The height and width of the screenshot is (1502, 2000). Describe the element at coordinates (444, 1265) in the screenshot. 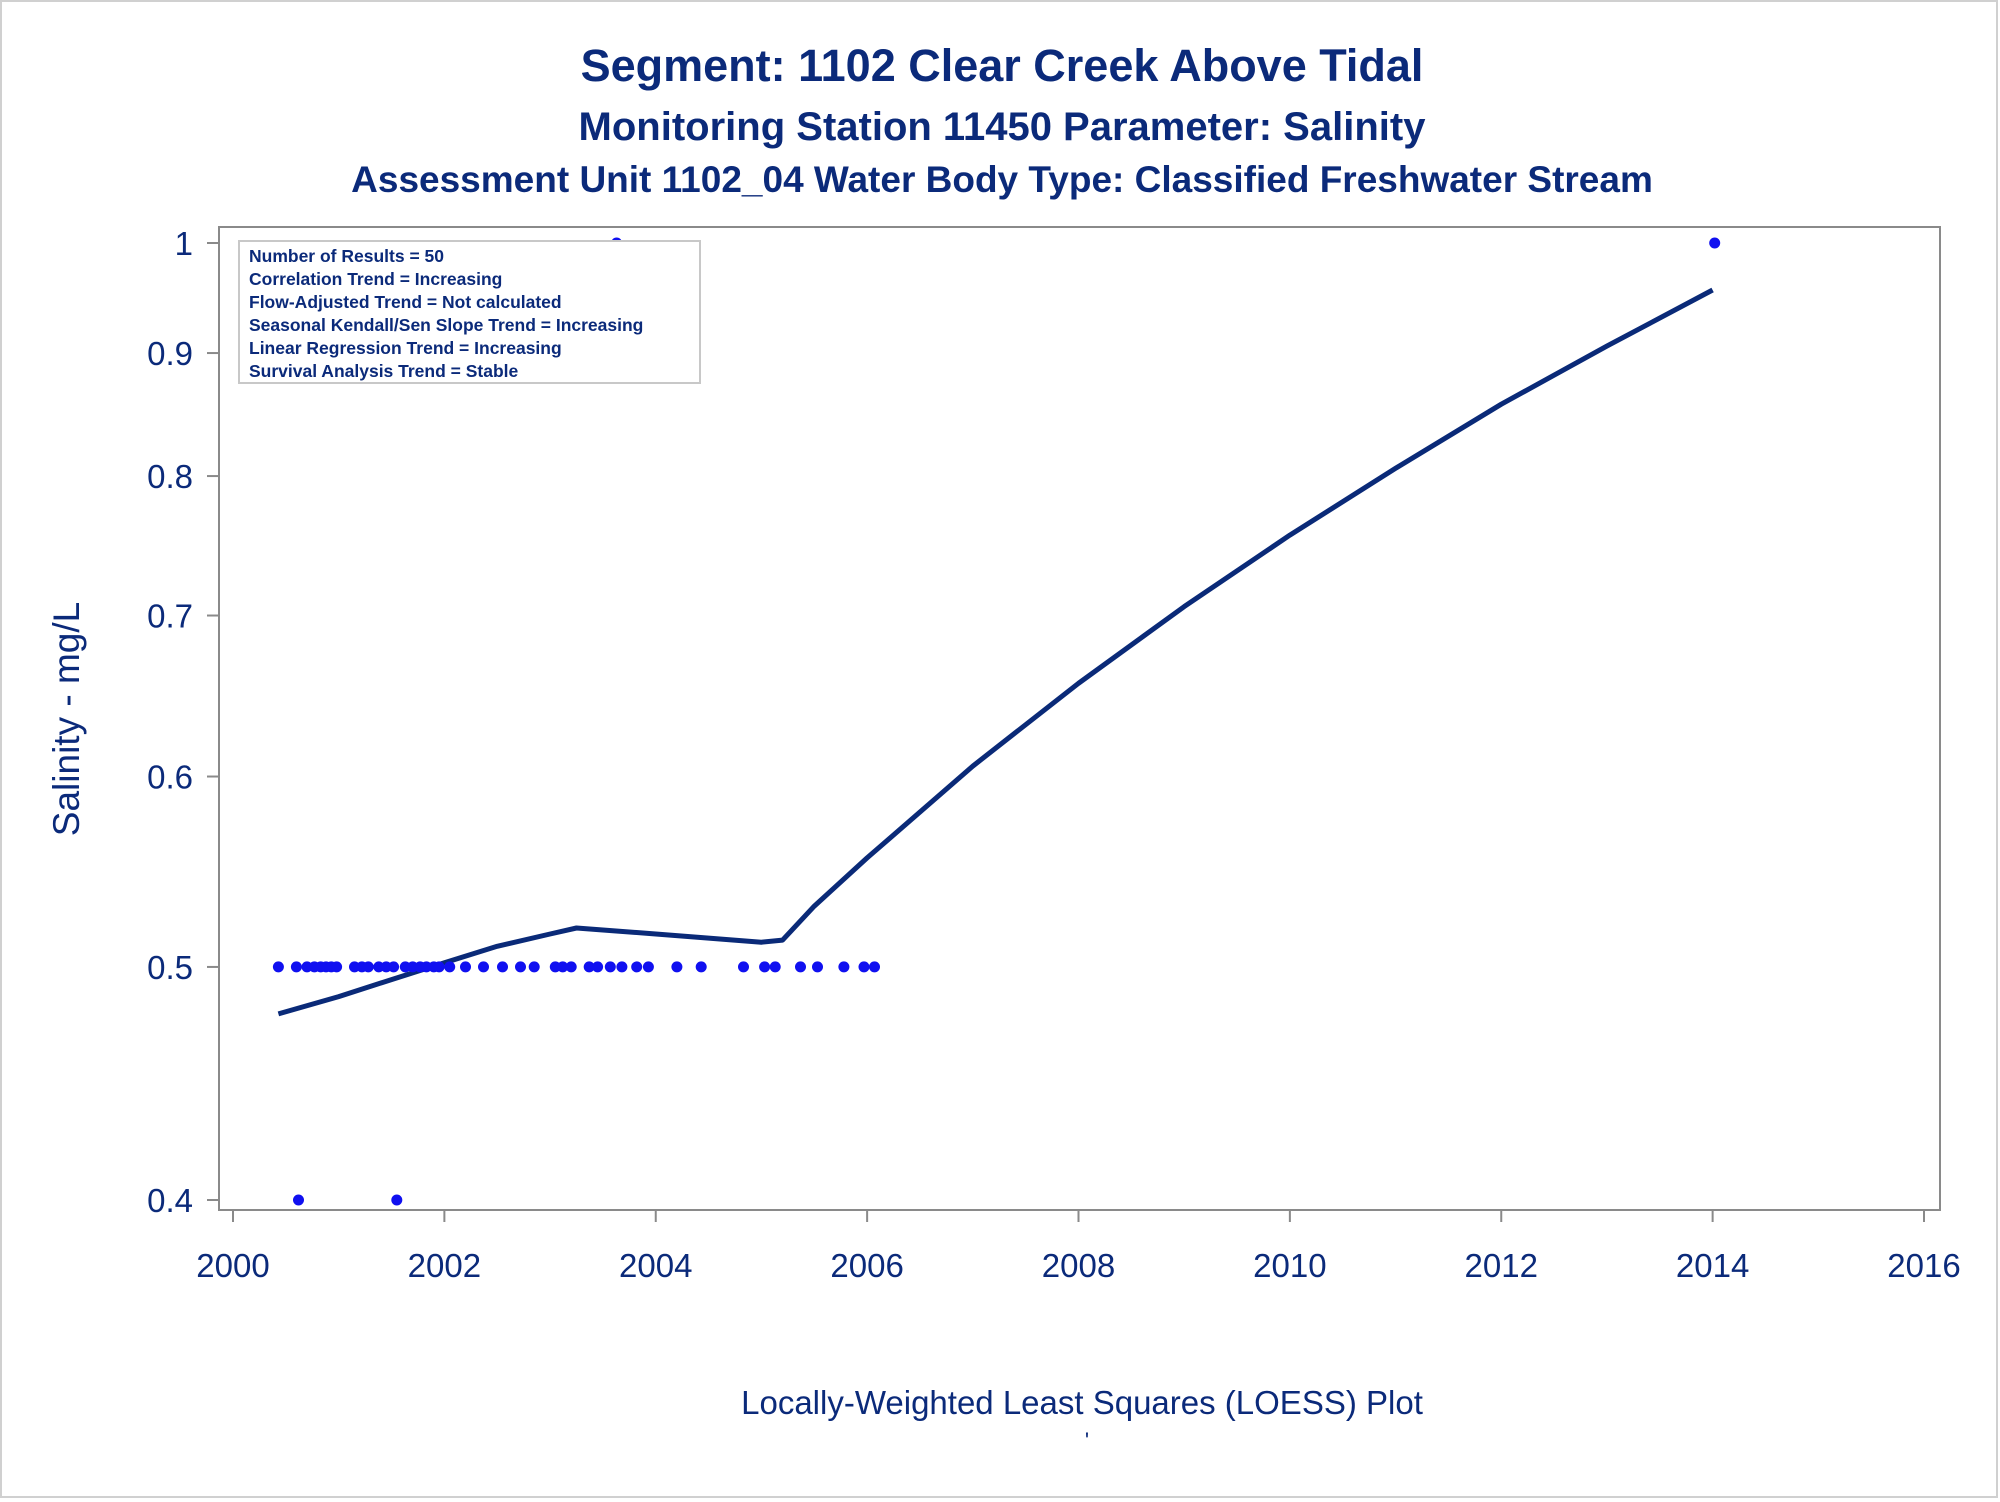

I see `x-tick-label: 2002` at that location.